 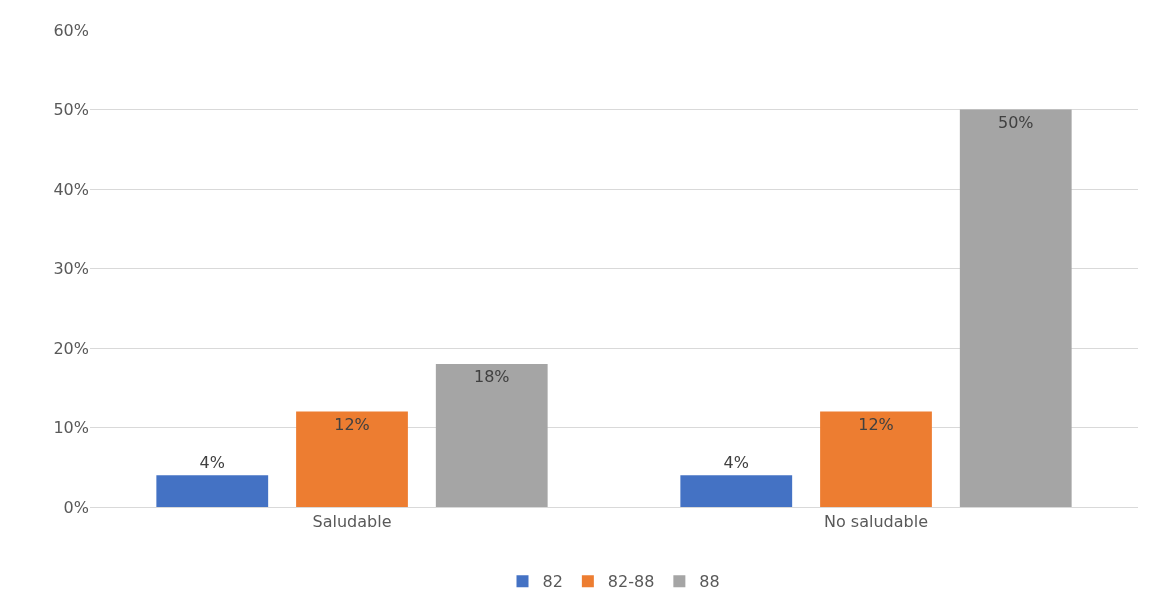 I want to click on data-label: 18%, so click(x=491, y=376).